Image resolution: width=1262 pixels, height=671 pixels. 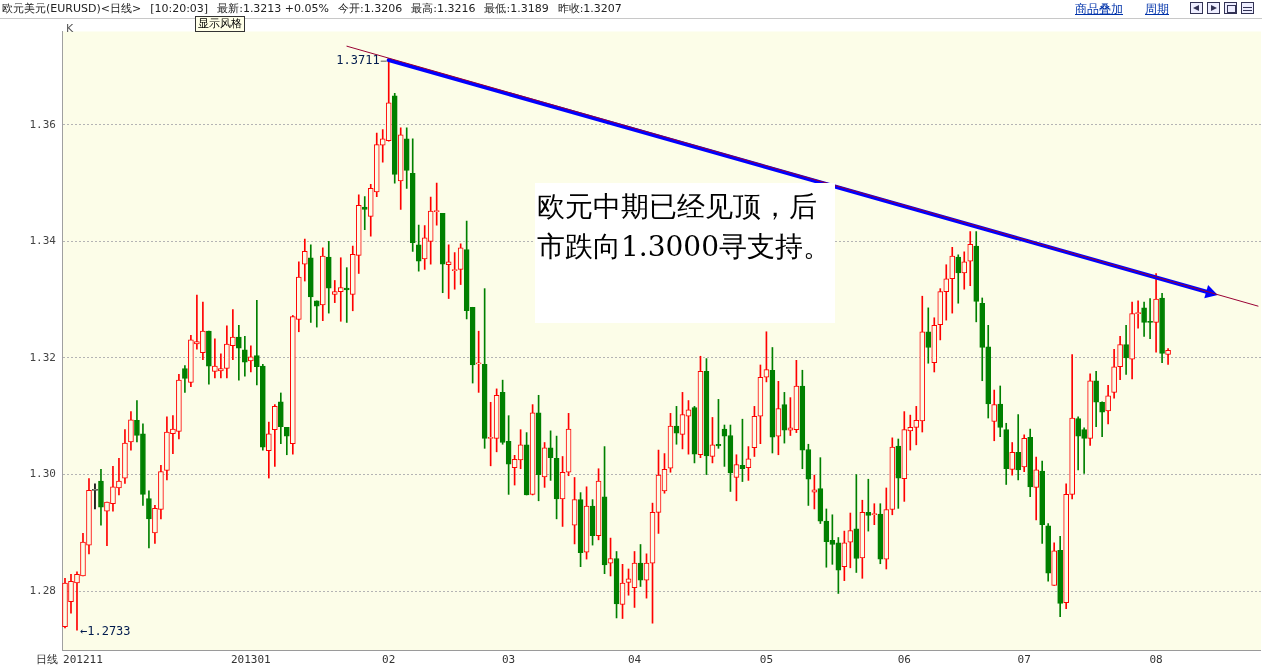 What do you see at coordinates (105, 631) in the screenshot?
I see `annotation: ←1.2733` at bounding box center [105, 631].